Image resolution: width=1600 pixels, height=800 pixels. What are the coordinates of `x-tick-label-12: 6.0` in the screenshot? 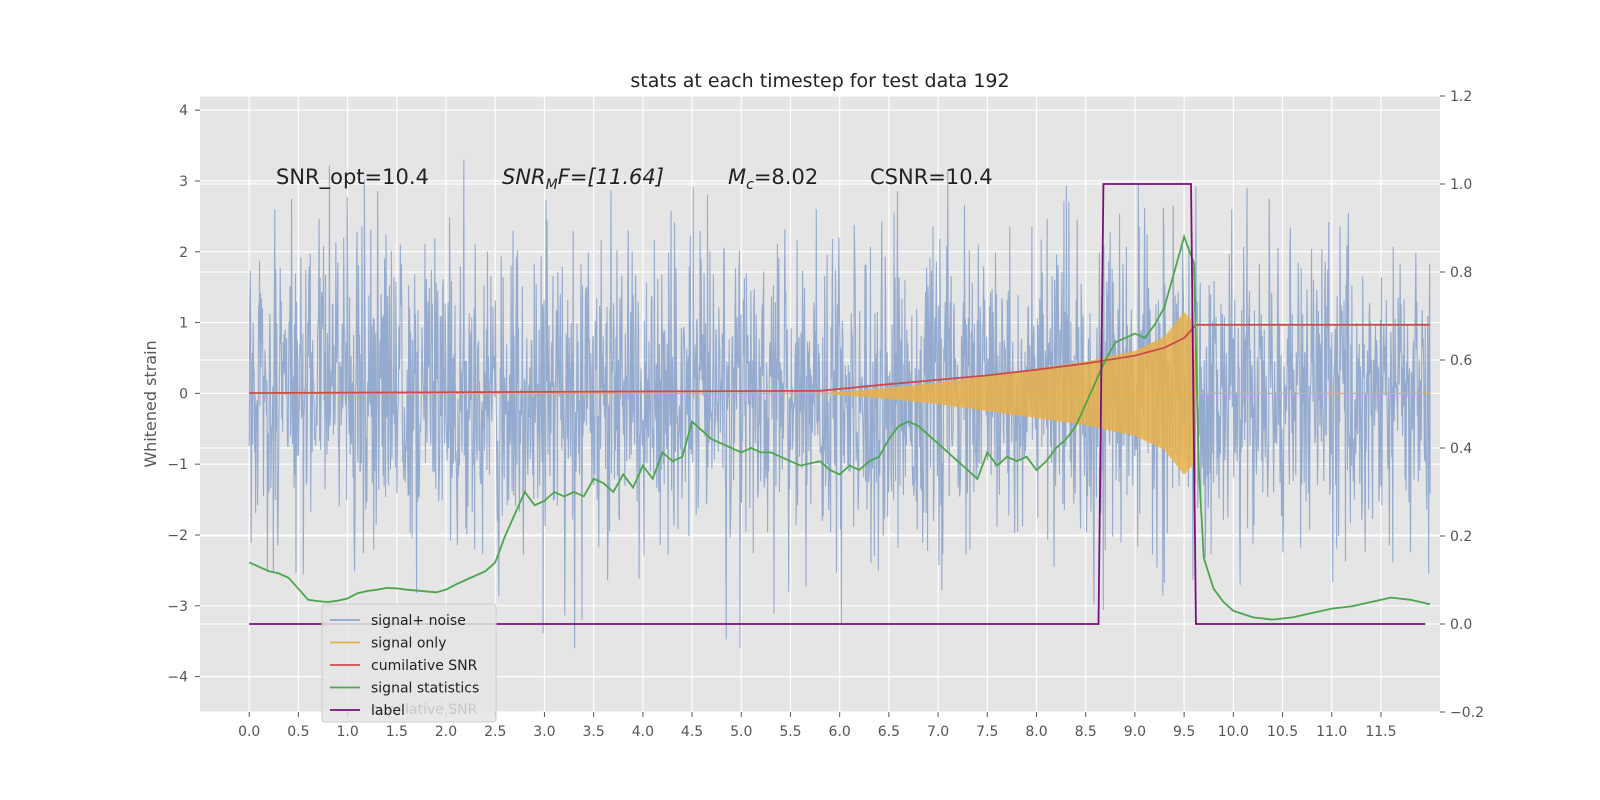 It's located at (840, 732).